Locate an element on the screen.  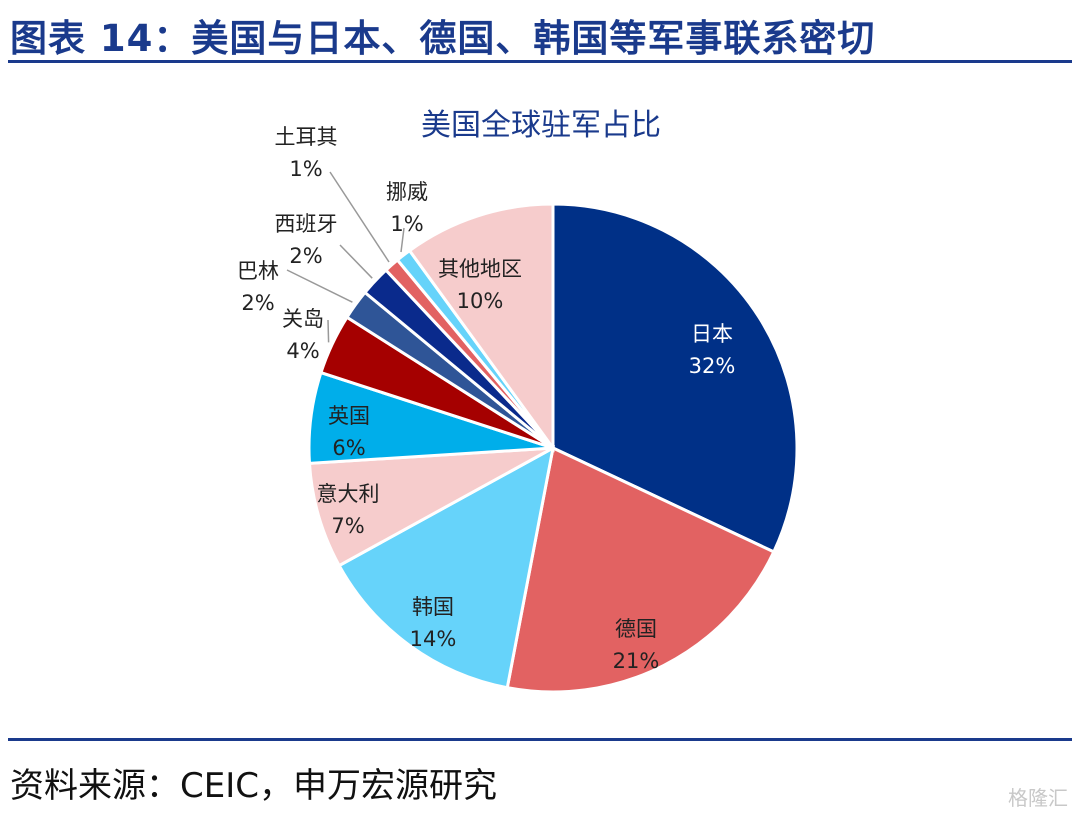
slice-value-label: 32% is located at coordinates (712, 366).